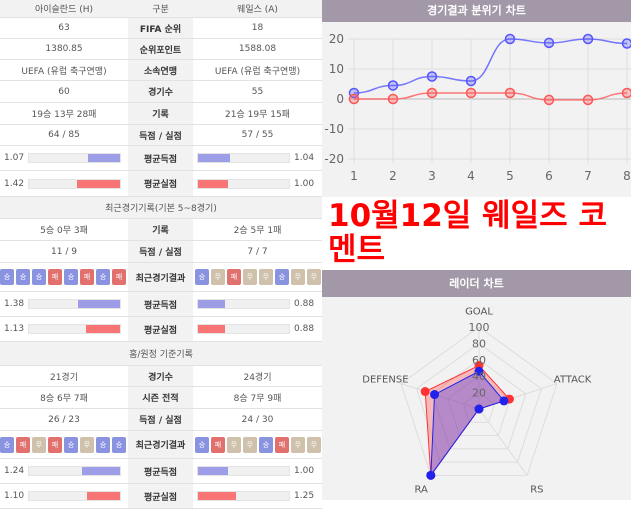 The width and height of the screenshot is (631, 509). Describe the element at coordinates (304, 184) in the screenshot. I see `away-bar-value: 1.00` at that location.